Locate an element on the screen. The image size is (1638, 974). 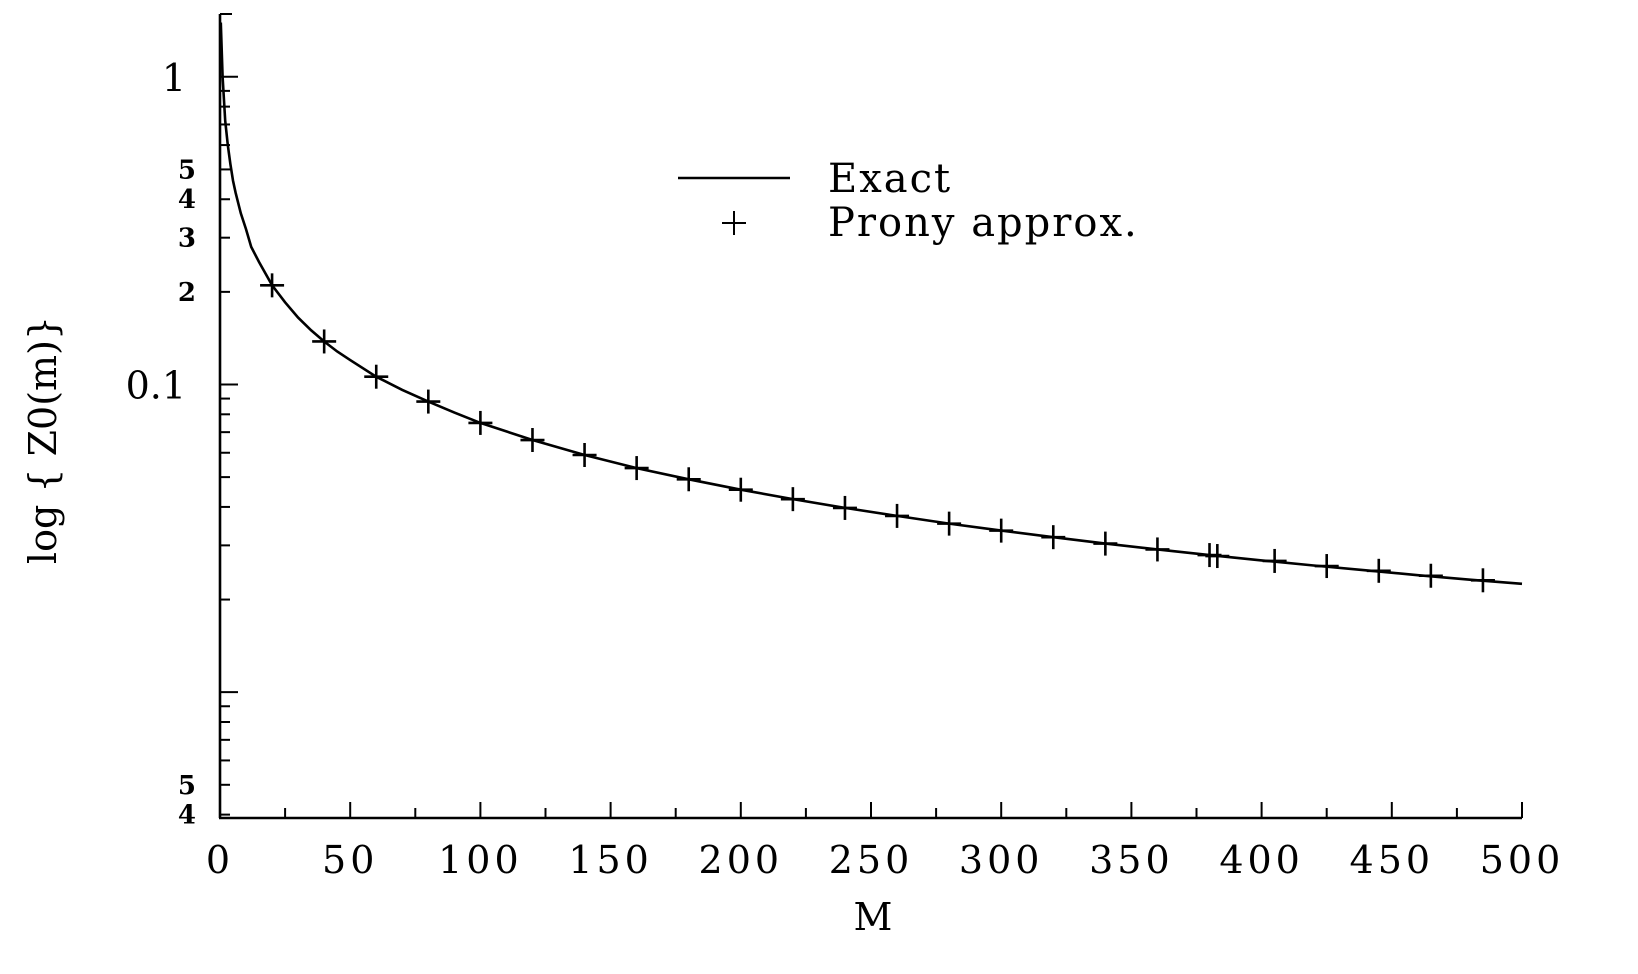
x-tick-label: 50 is located at coordinates (350, 860).